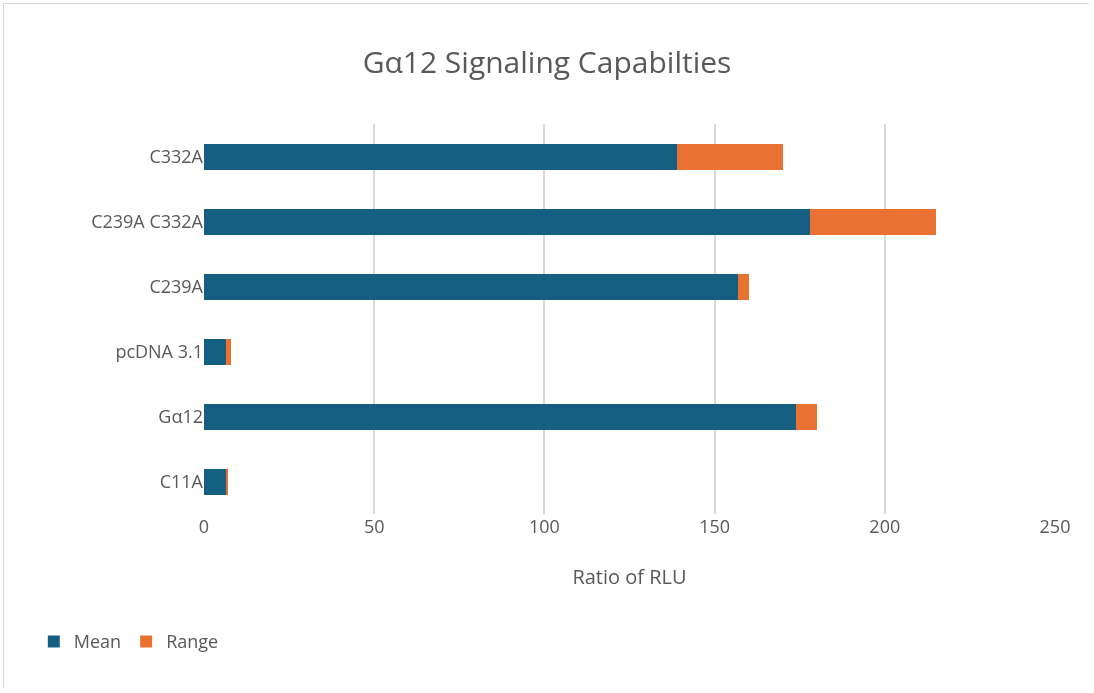 The height and width of the screenshot is (693, 1094). What do you see at coordinates (1055, 526) in the screenshot?
I see `x-tick-label: 250` at bounding box center [1055, 526].